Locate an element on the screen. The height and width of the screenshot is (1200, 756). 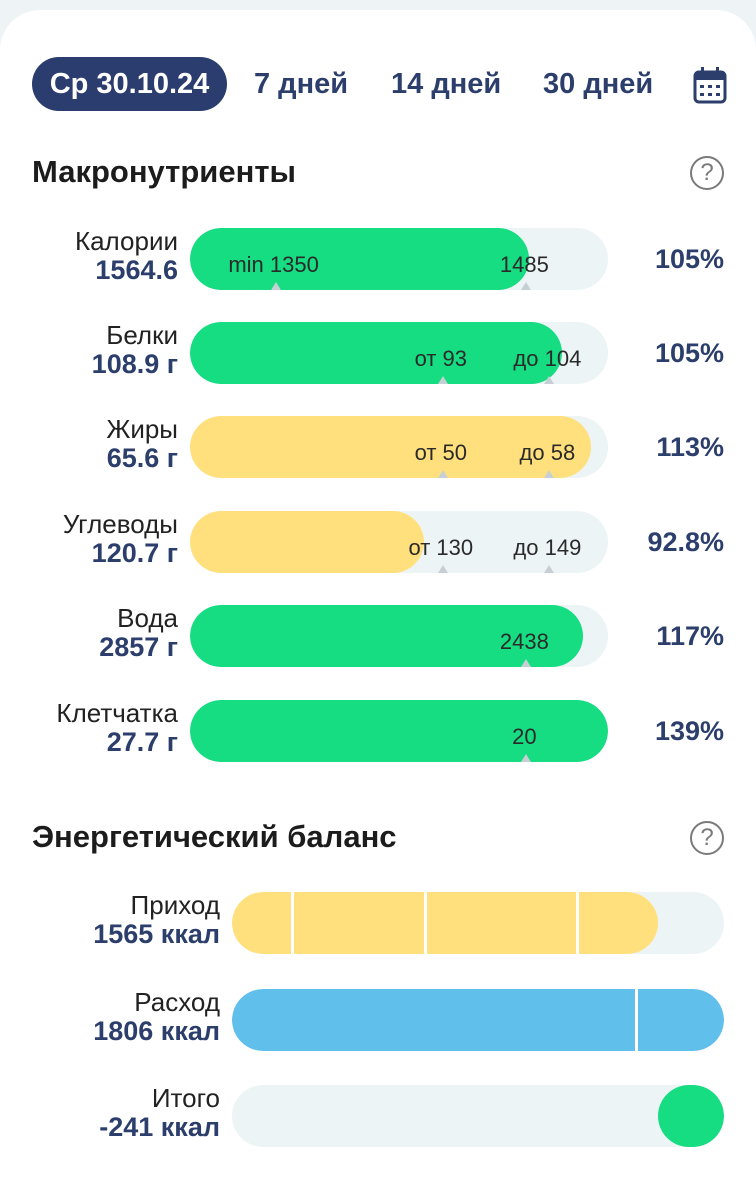
target-marker-label: от 130 is located at coordinates (441, 547).